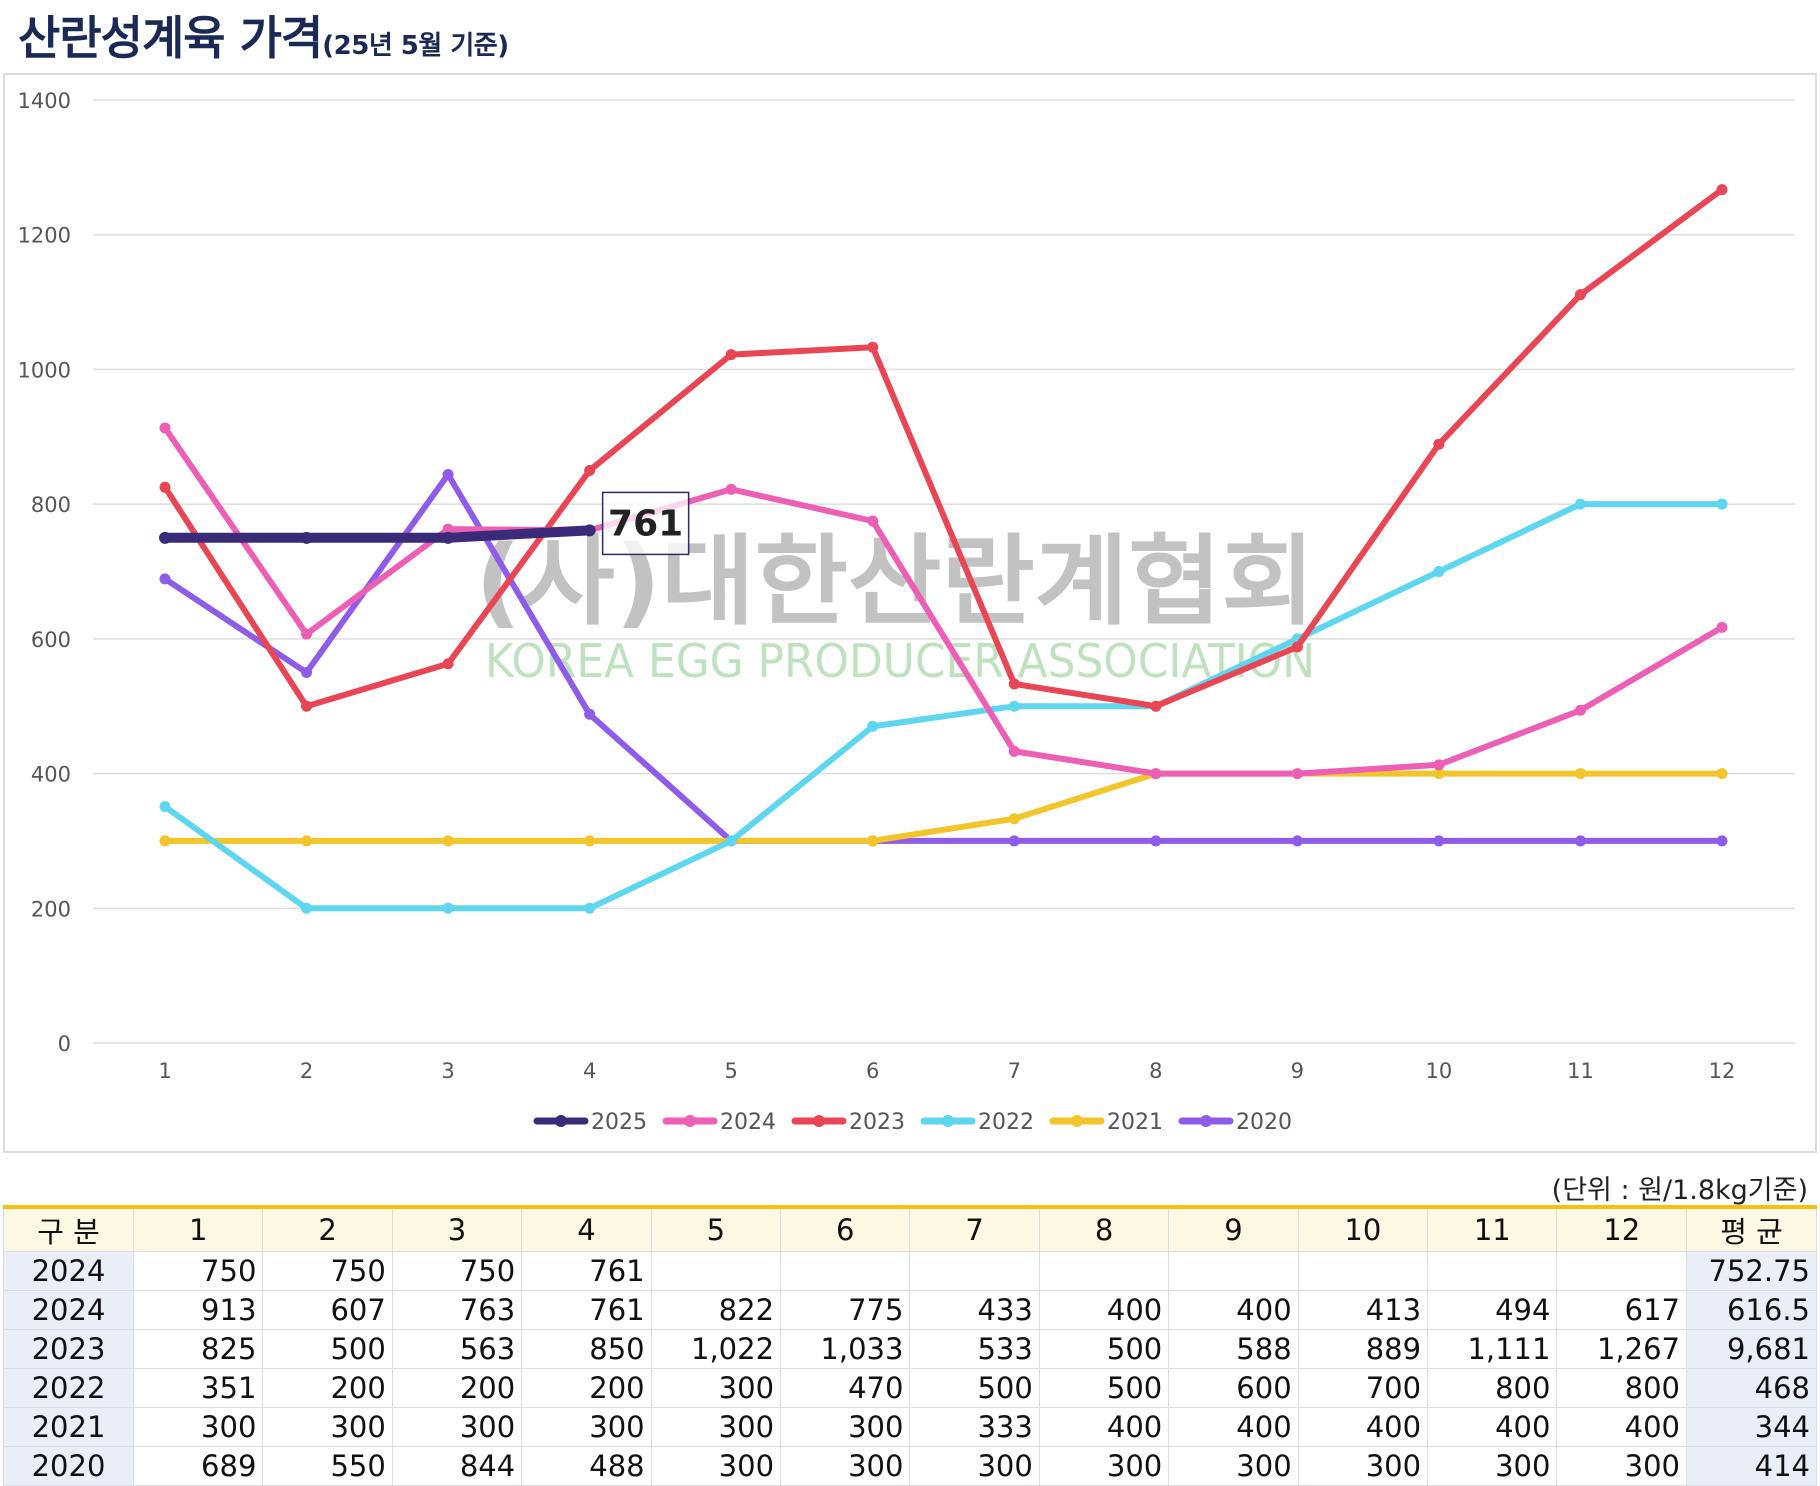  I want to click on header-average: 평 균, so click(1751, 1229).